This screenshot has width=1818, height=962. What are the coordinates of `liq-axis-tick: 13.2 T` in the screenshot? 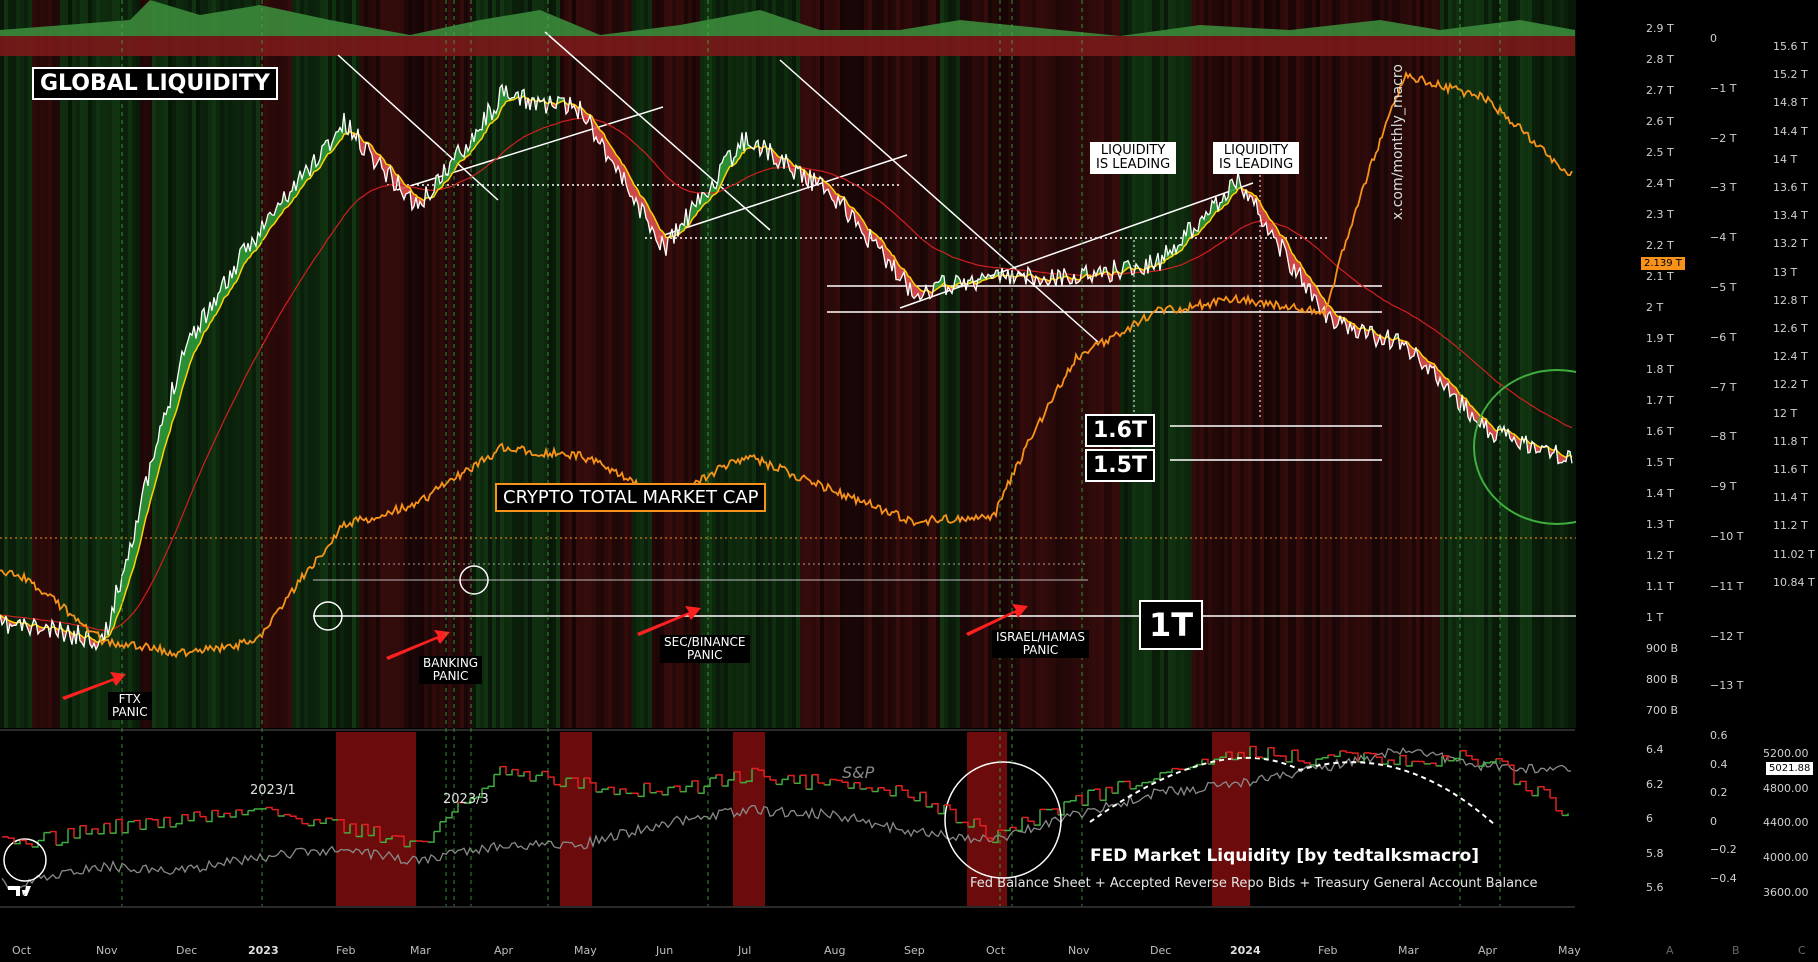 It's located at (1790, 244).